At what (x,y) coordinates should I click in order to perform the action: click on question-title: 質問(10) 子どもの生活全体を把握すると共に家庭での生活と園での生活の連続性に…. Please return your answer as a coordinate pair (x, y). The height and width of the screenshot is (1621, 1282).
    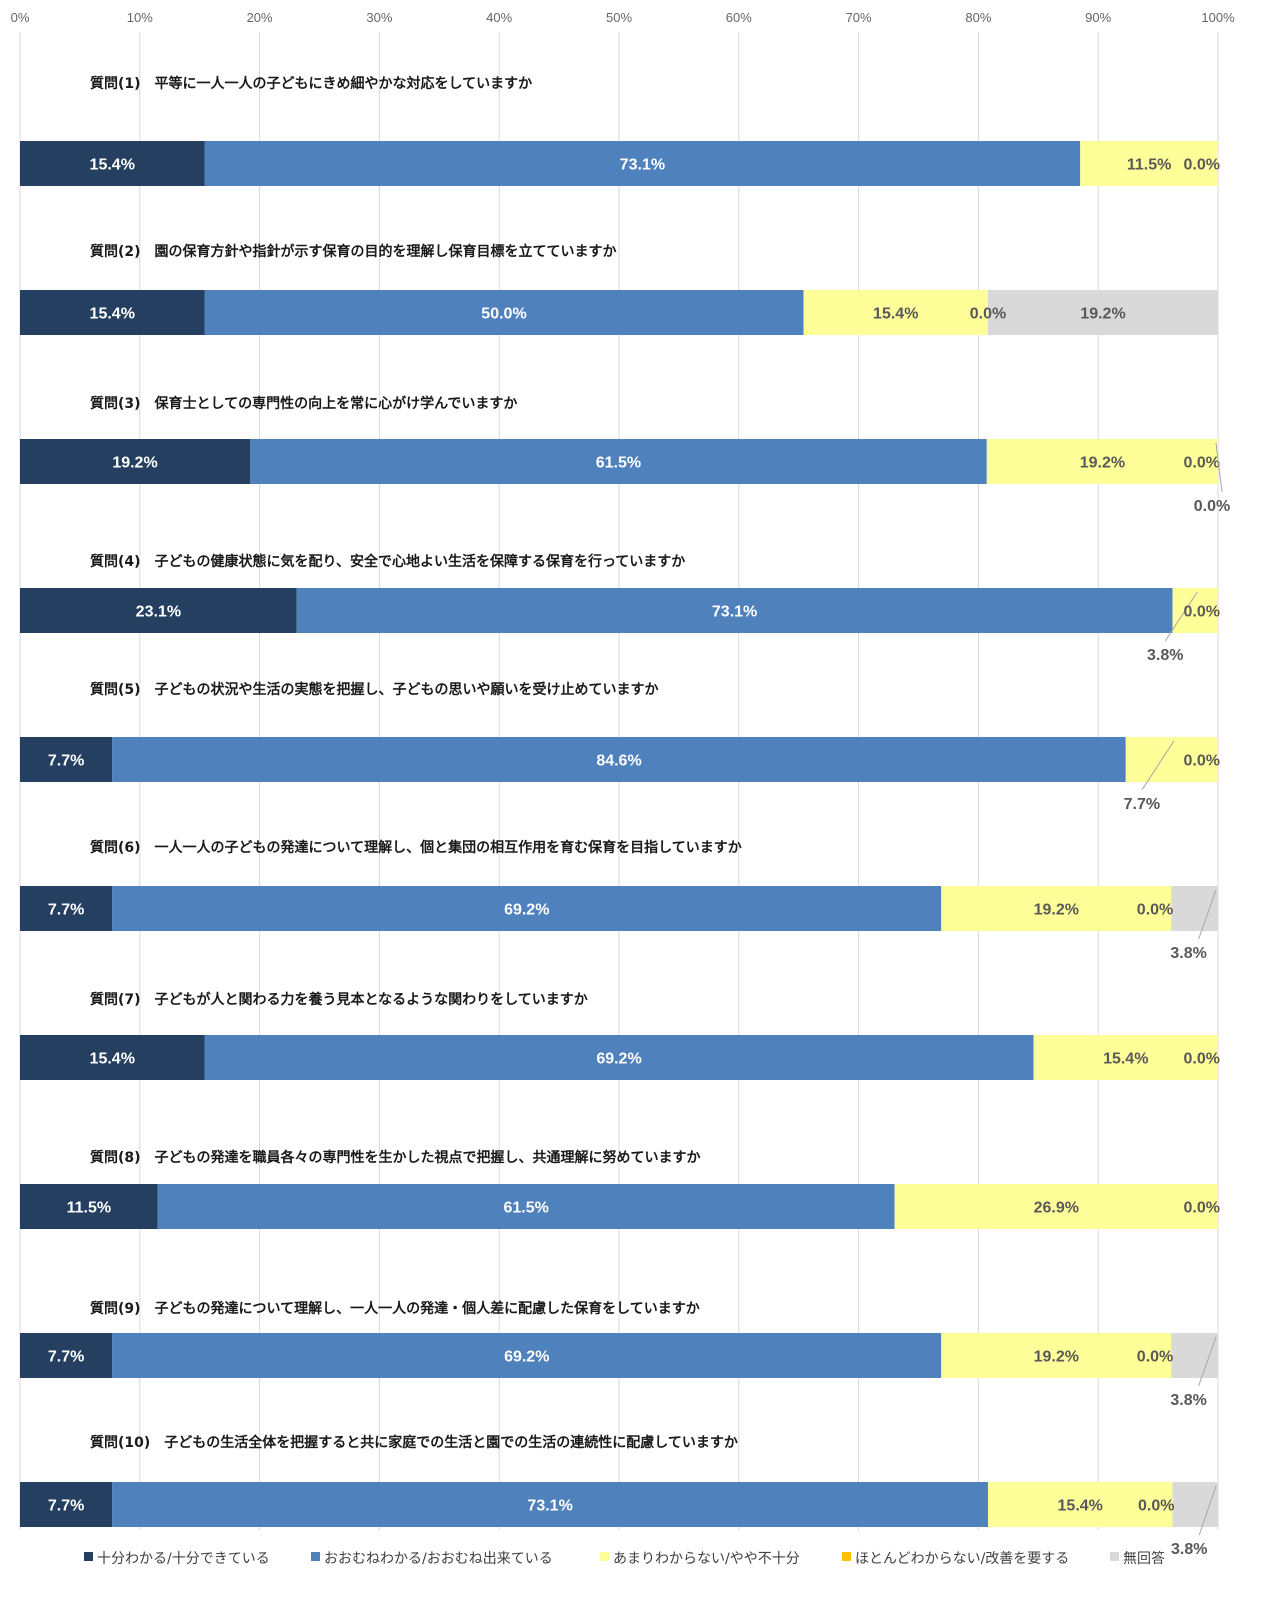
    Looking at the image, I should click on (414, 1442).